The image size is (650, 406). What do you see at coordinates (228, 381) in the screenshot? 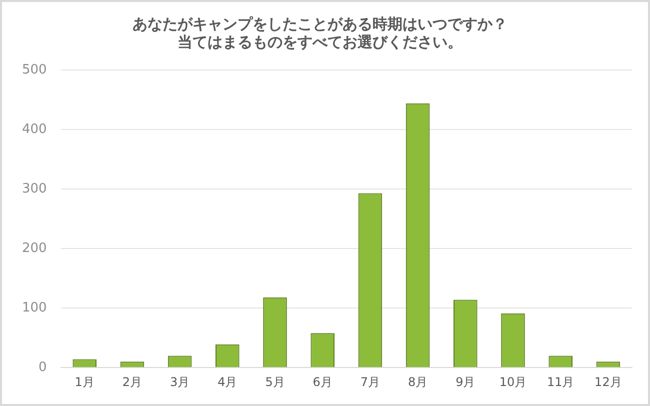
I see `x-tick-label: 4月` at bounding box center [228, 381].